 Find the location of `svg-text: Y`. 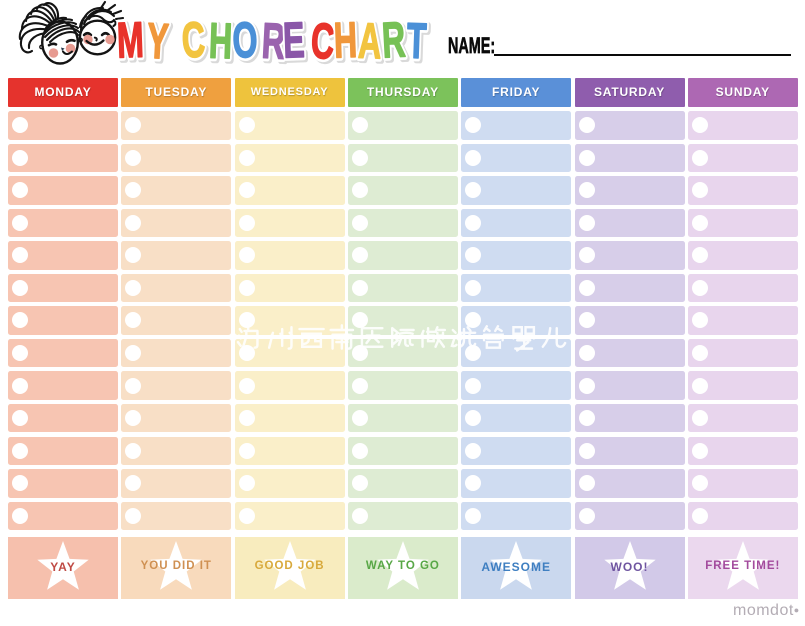

svg-text: Y is located at coordinates (158, 40).